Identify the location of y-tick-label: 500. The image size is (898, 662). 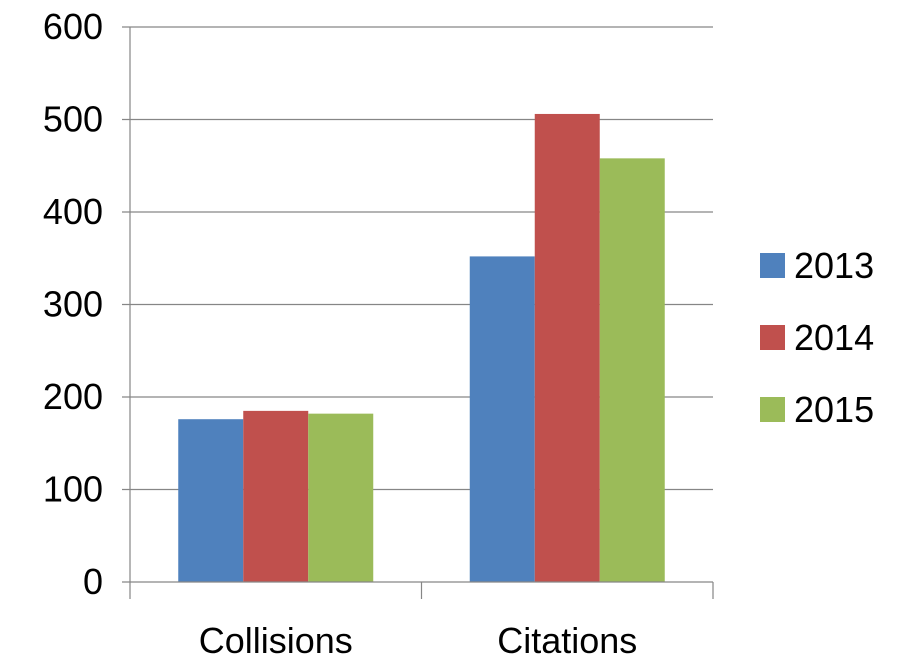
(73, 119).